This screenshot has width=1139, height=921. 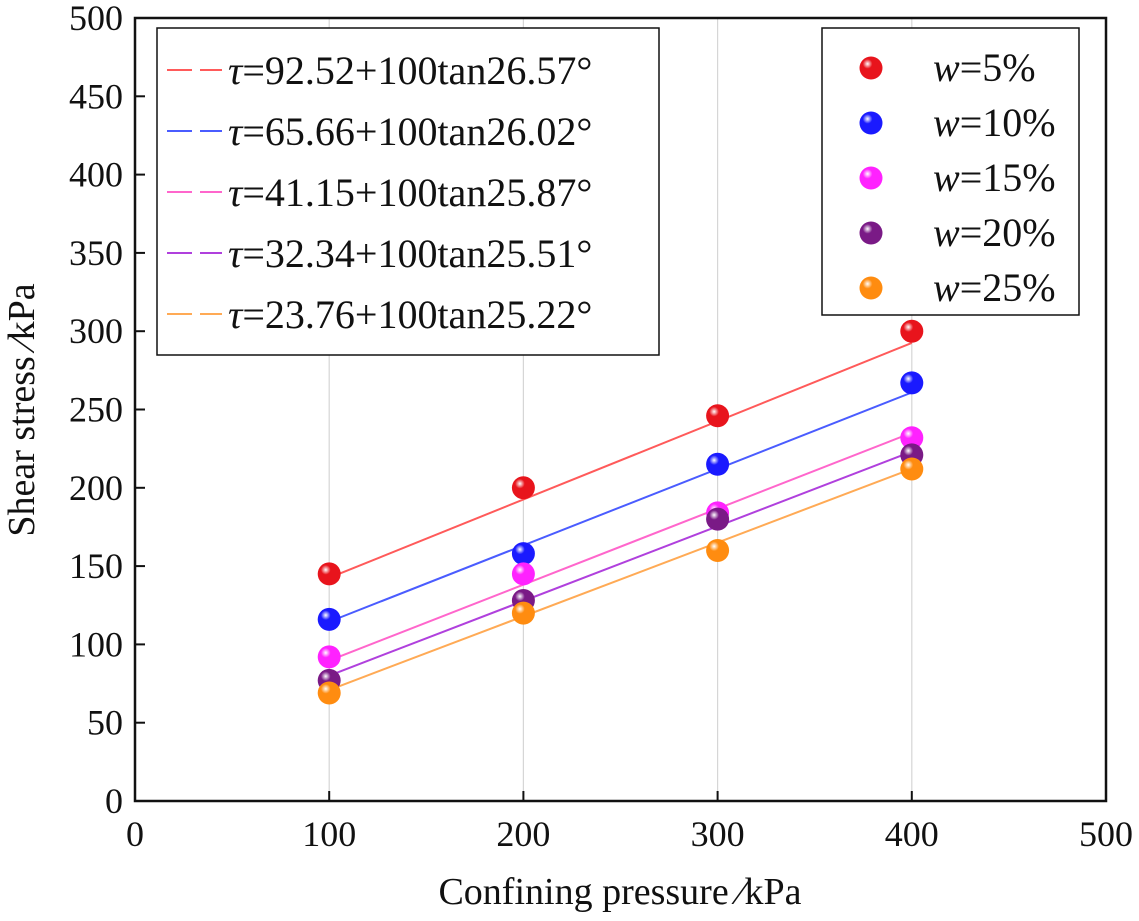 I want to click on legend-fit-label: τ=65.66+100tan26.02°, so click(x=410, y=131).